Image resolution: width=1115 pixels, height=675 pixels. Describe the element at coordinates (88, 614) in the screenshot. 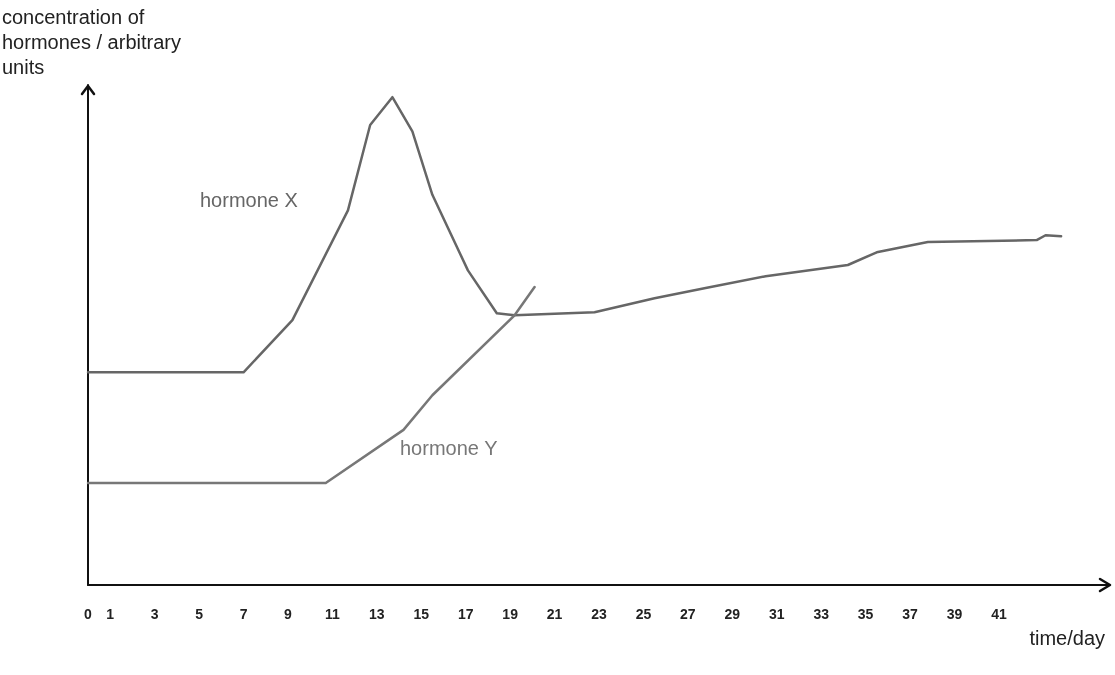

I see `x-tick-label: 0` at that location.